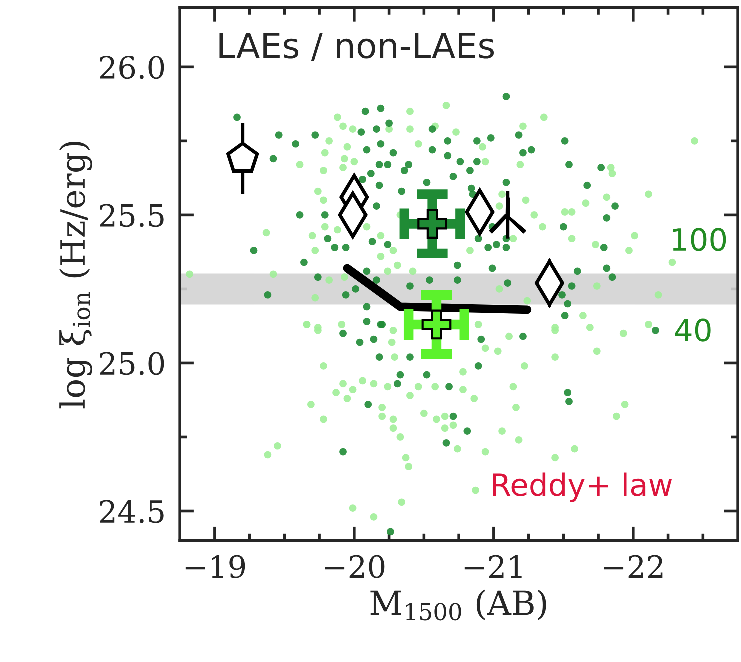 This screenshot has width=741, height=662. What do you see at coordinates (132, 512) in the screenshot?
I see `y-tick-label: 24.5` at bounding box center [132, 512].